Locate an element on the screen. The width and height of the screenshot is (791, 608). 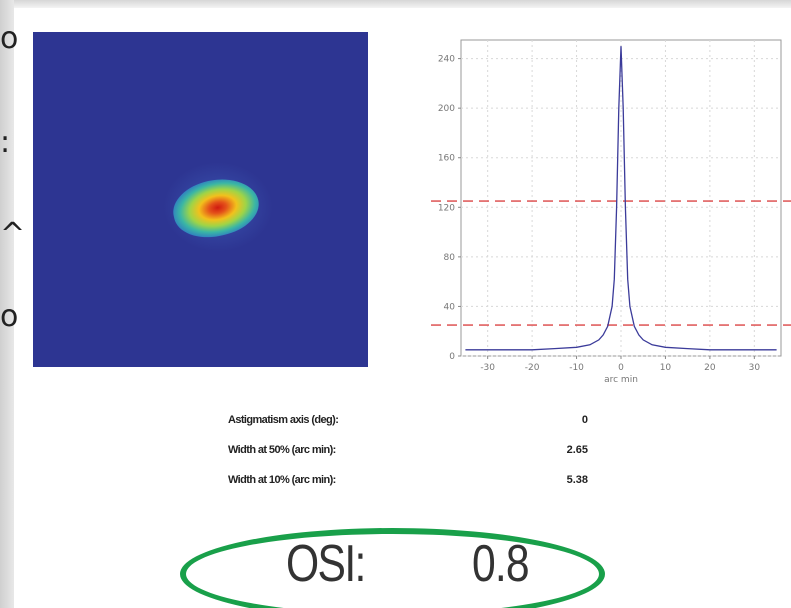
x-tick-label: -30 is located at coordinates (487, 368).